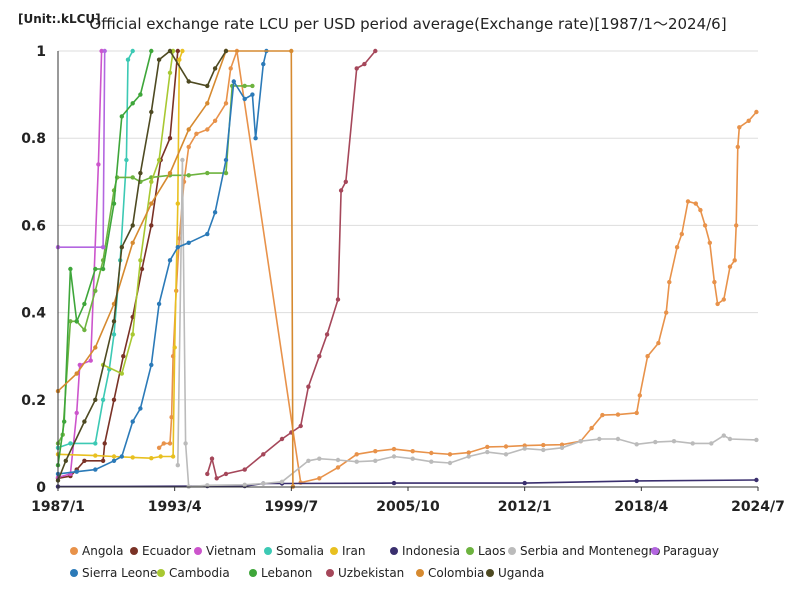 This screenshot has width=800, height=600. I want to click on legend-label: Ecuador, so click(166, 551).